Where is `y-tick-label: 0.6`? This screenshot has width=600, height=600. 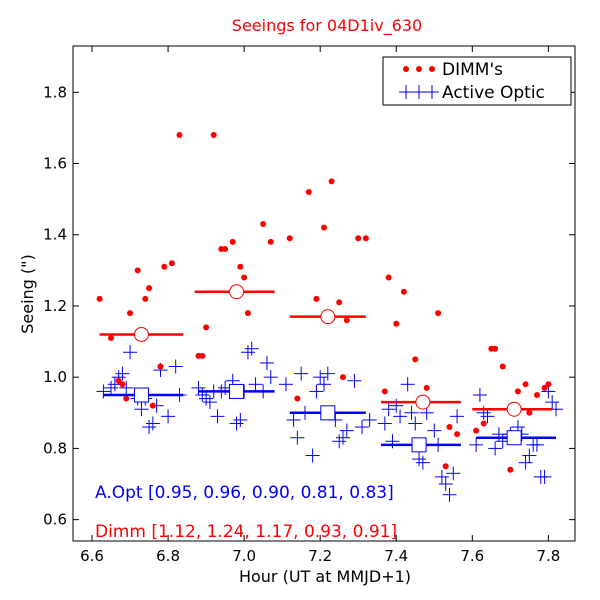 y-tick-label: 0.6 is located at coordinates (55, 520).